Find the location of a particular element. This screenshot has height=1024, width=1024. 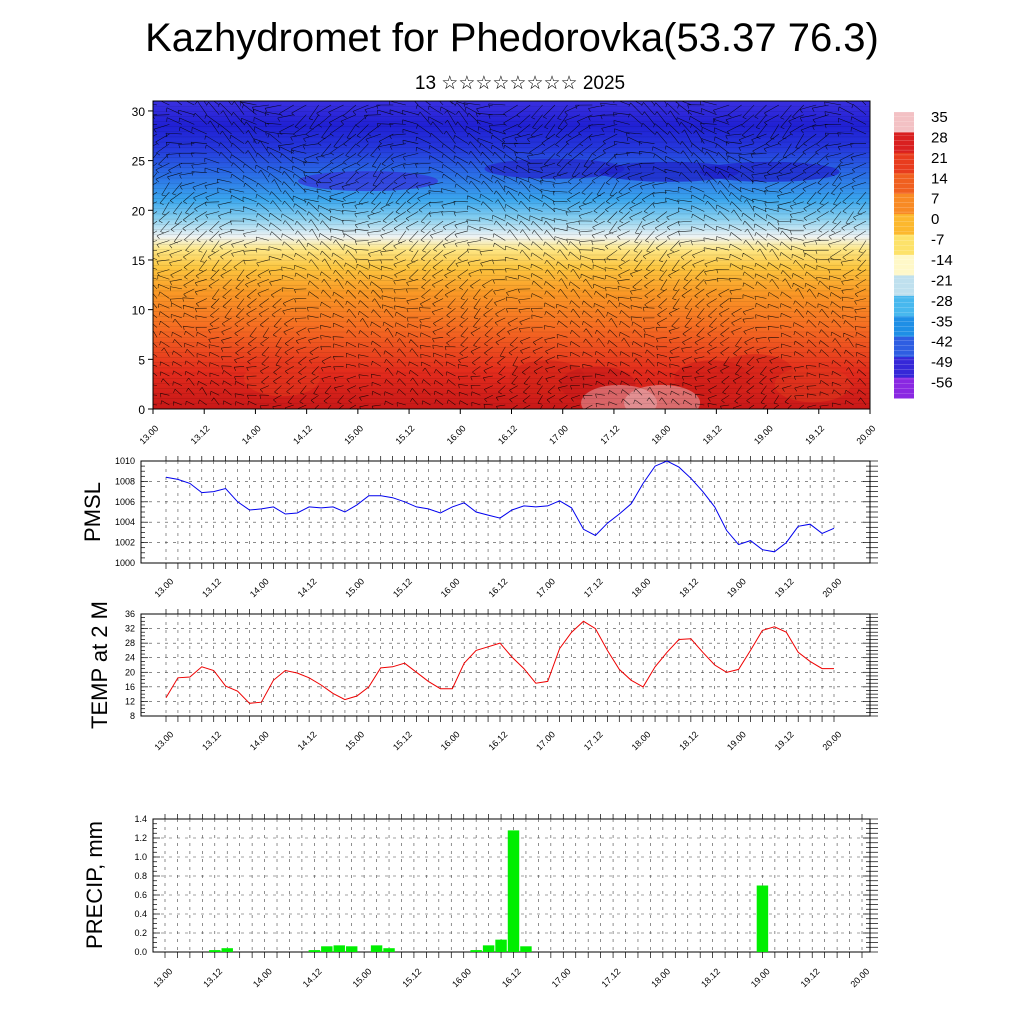

y-tick-label: 1010 is located at coordinates (125, 461).